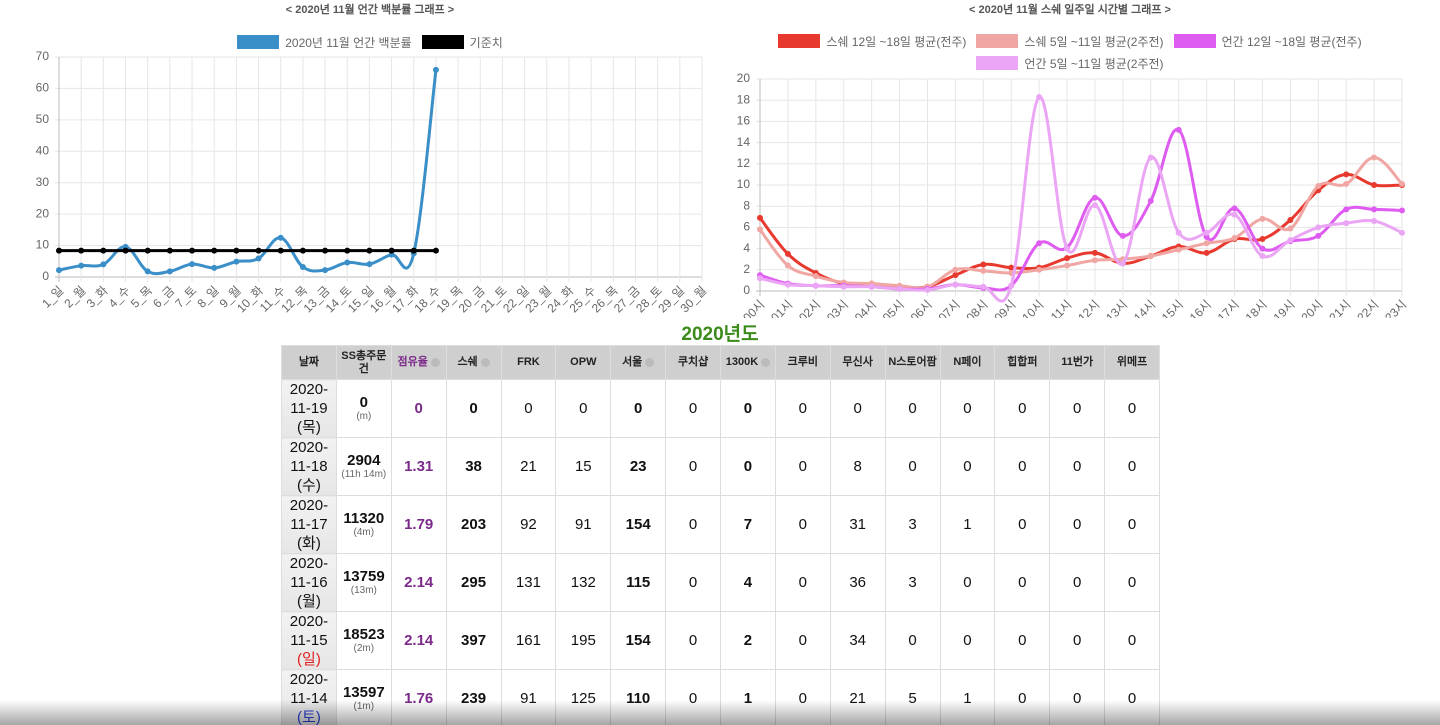  I want to click on legend-item: 스쉐 5일 ~11일 평균(2주전), so click(1070, 41).